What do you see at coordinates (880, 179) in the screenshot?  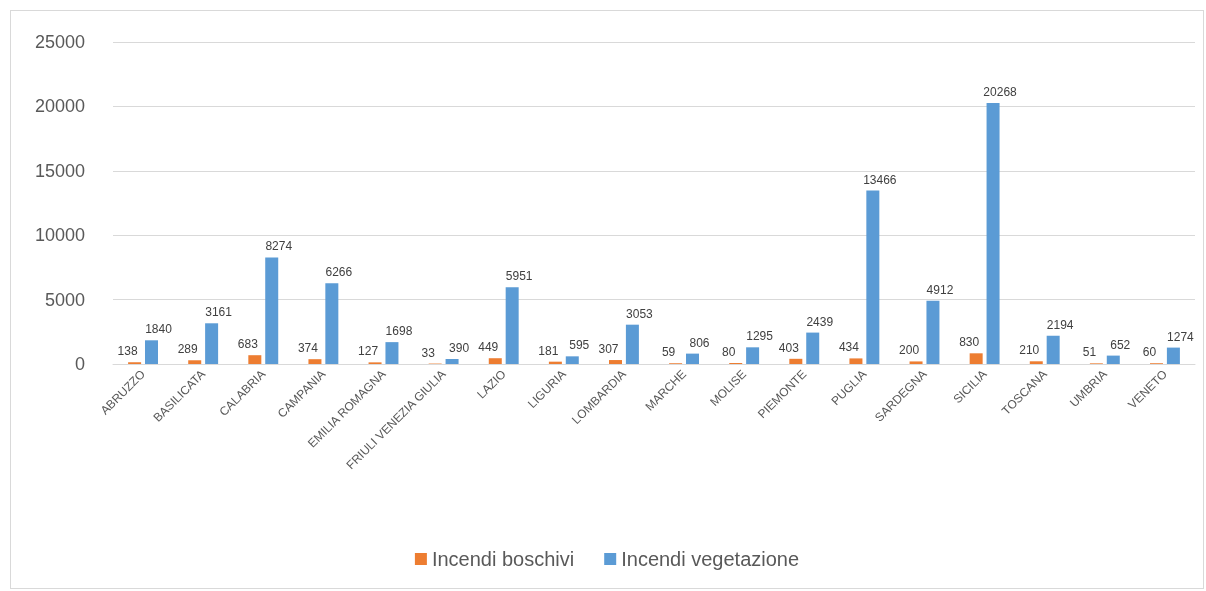 I see `data-label: 13466` at bounding box center [880, 179].